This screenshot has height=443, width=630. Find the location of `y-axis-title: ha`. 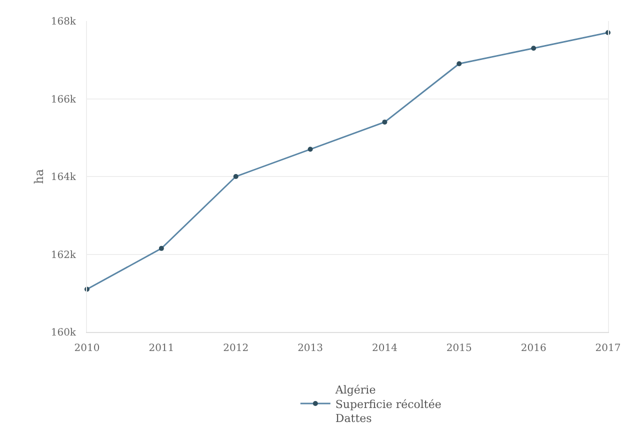

y-axis-title: ha is located at coordinates (39, 176).